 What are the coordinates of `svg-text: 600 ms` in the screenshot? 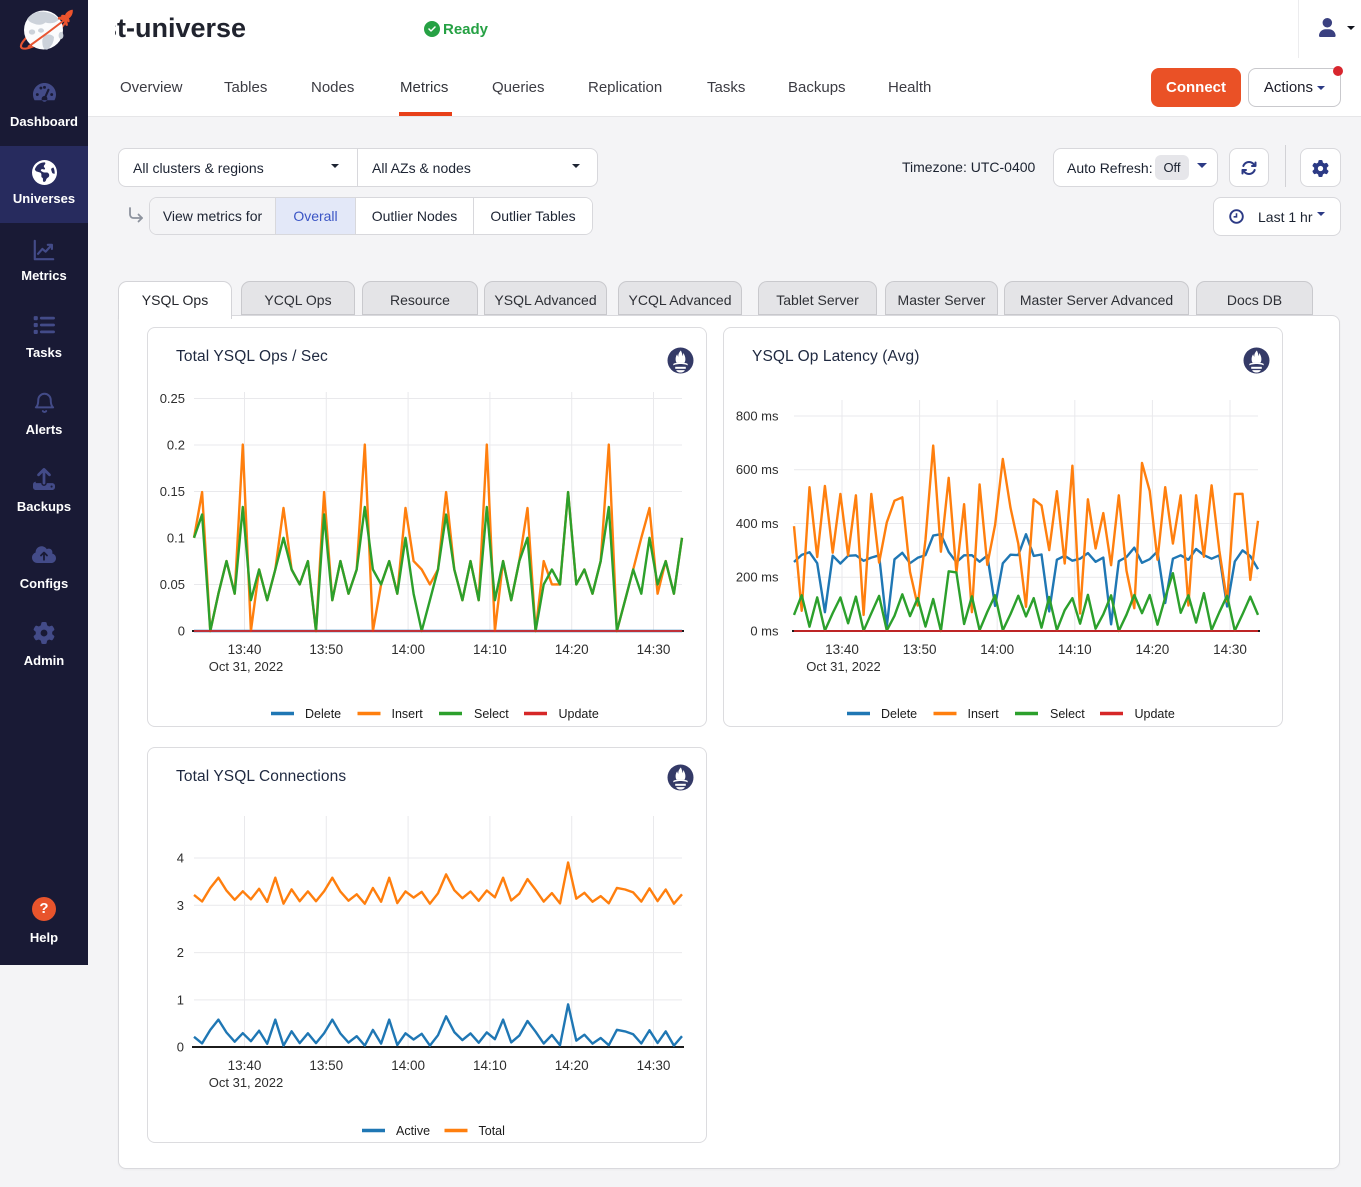 It's located at (757, 469).